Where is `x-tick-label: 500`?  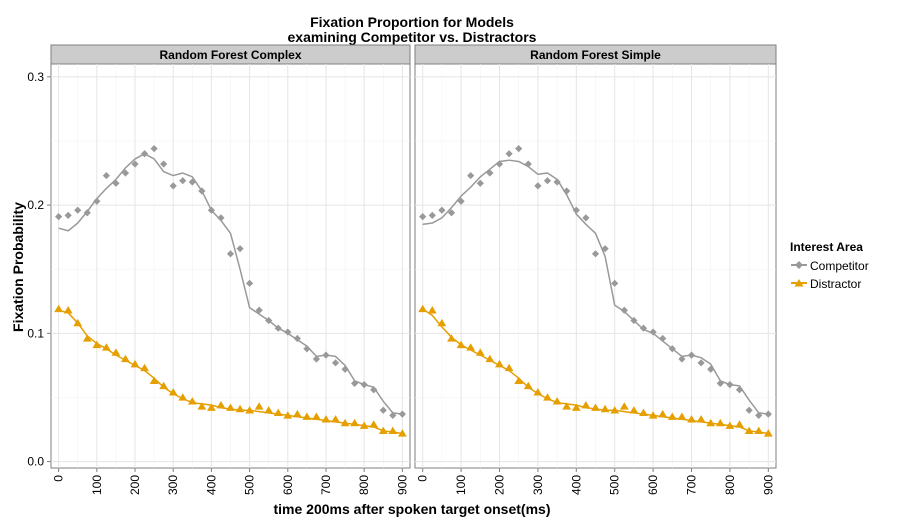 x-tick-label: 500 is located at coordinates (250, 485).